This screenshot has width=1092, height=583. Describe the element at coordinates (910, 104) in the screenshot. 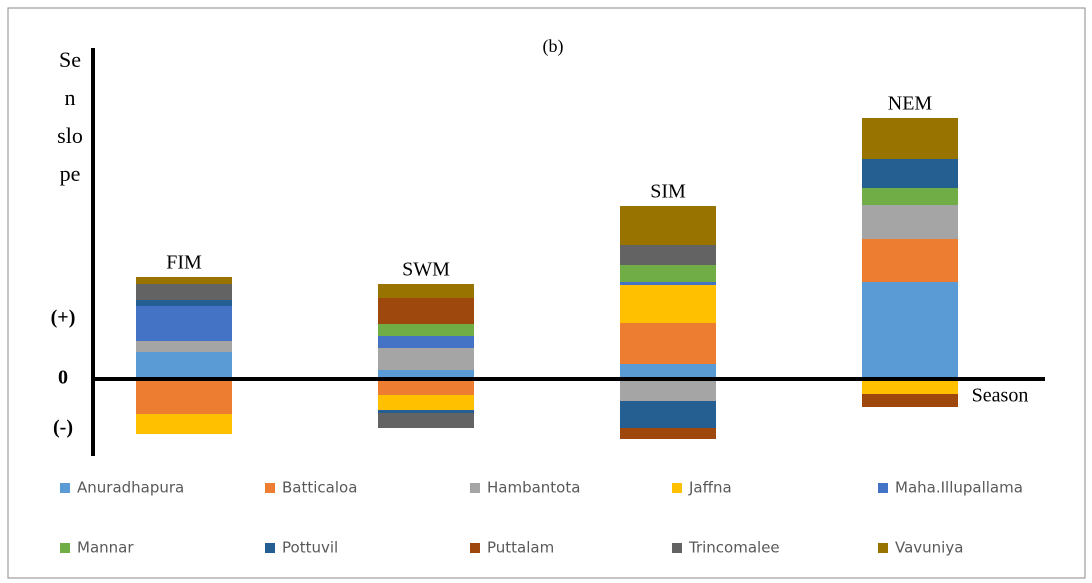

I see `category-label: NEM` at that location.